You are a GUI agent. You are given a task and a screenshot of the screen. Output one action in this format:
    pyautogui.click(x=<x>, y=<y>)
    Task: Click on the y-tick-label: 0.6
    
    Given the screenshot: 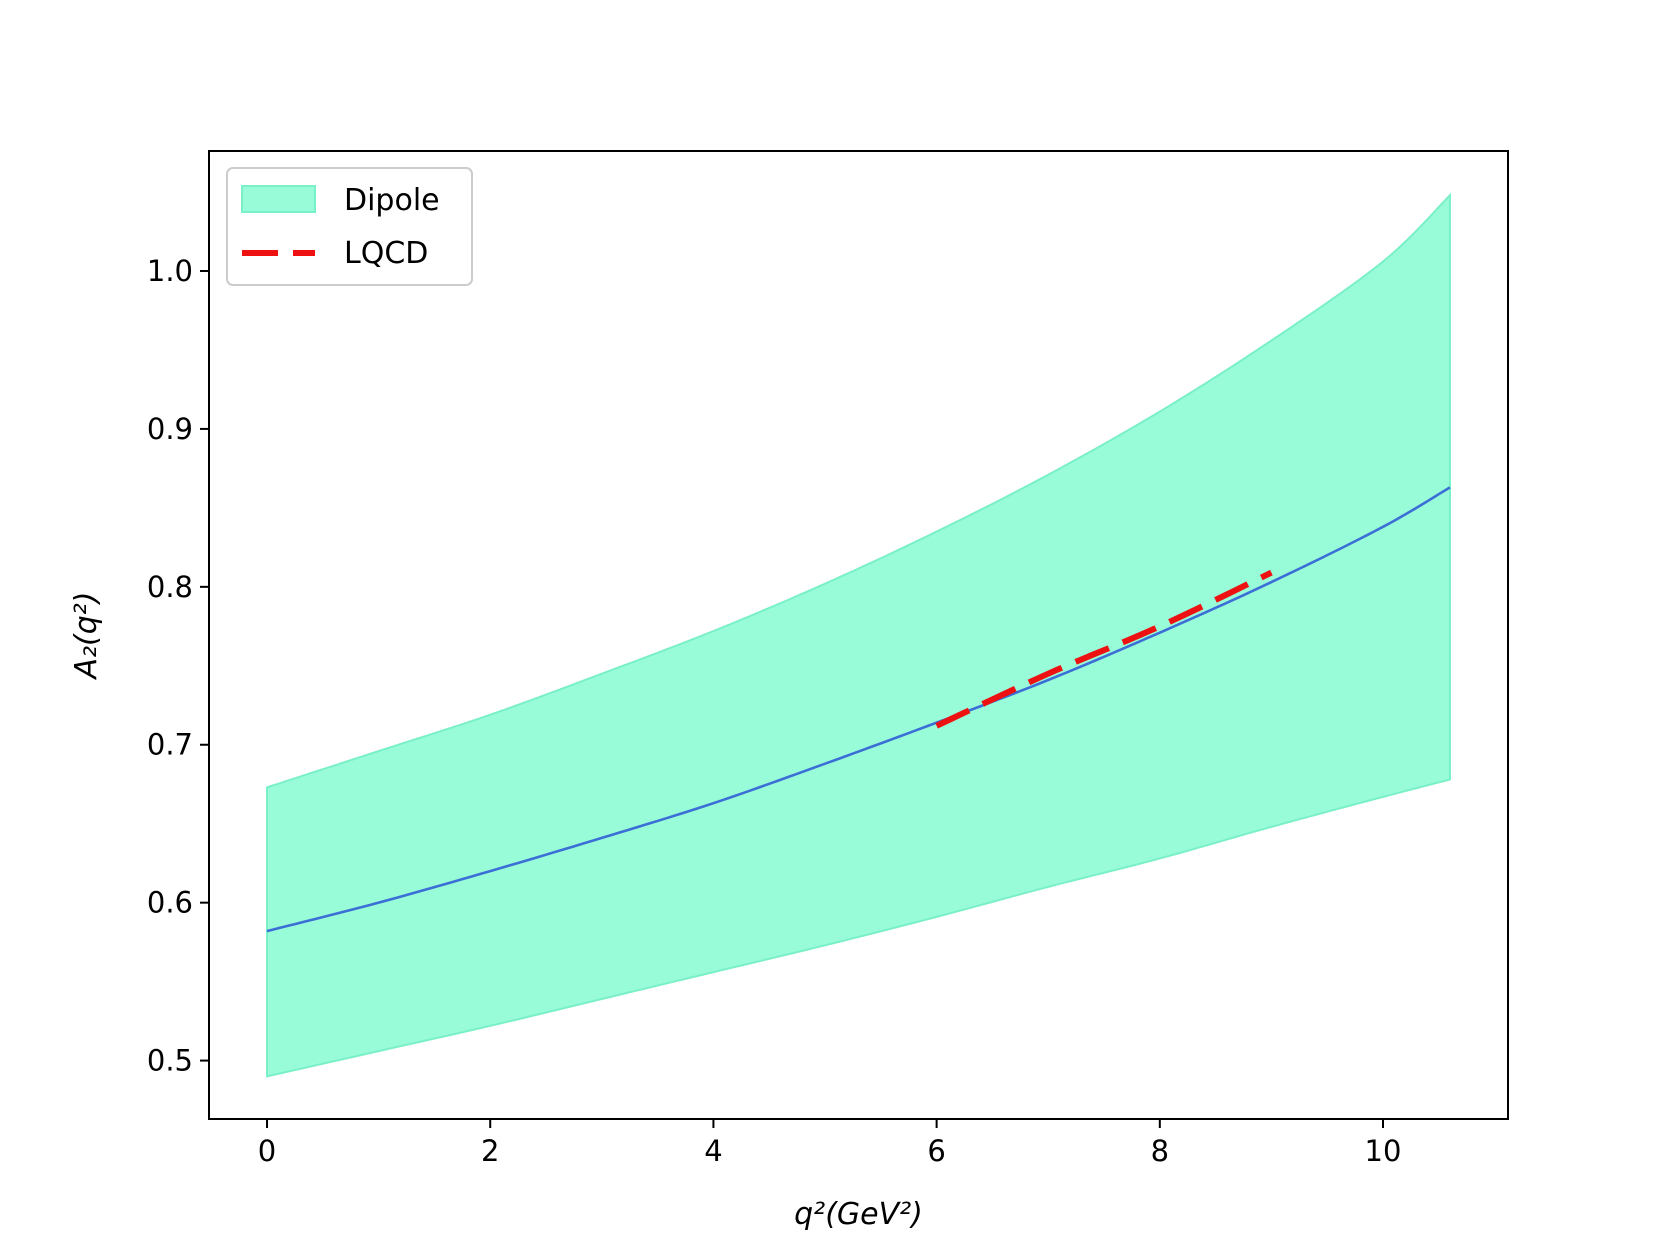 What is the action you would take?
    pyautogui.click(x=170, y=903)
    